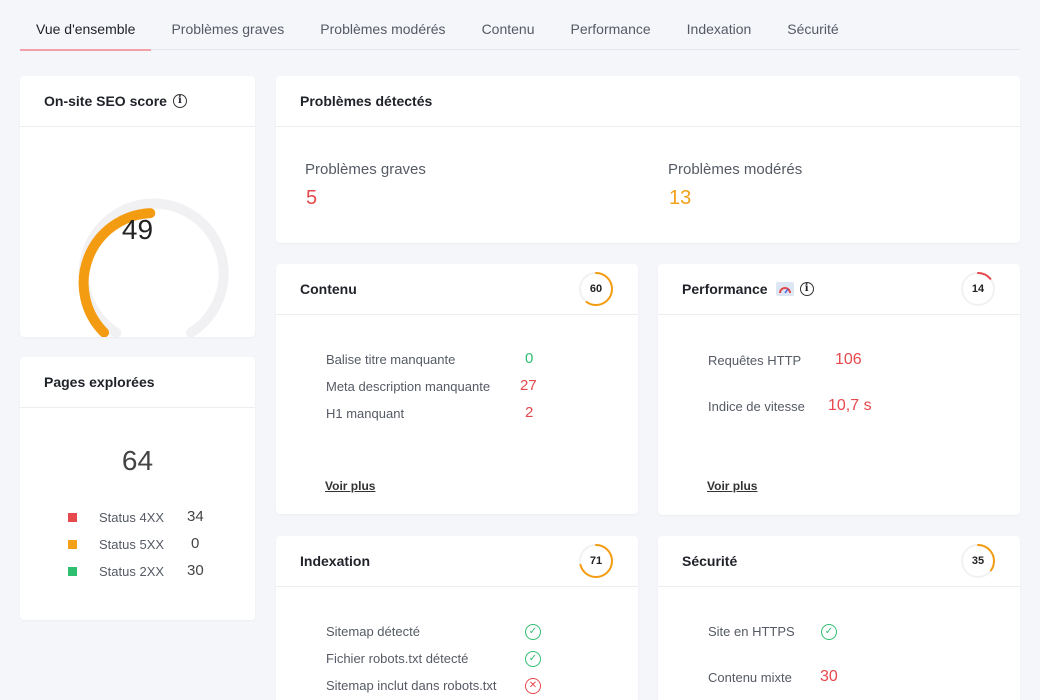 This screenshot has height=700, width=1040. What do you see at coordinates (756, 406) in the screenshot?
I see `speed-index-label: Indice de vitesse` at bounding box center [756, 406].